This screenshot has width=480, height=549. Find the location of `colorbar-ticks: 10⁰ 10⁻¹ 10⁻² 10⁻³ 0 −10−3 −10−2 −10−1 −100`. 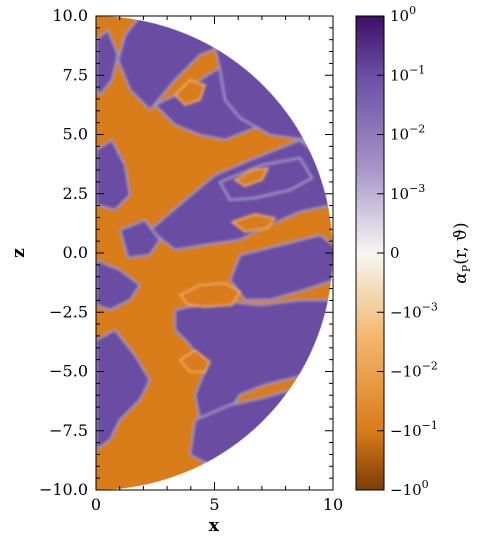

colorbar-ticks: 10⁰ 10⁻¹ 10⁻² 10⁻³ 0 −10−3 −10−2 −10−1 −100 is located at coordinates (407, 251).